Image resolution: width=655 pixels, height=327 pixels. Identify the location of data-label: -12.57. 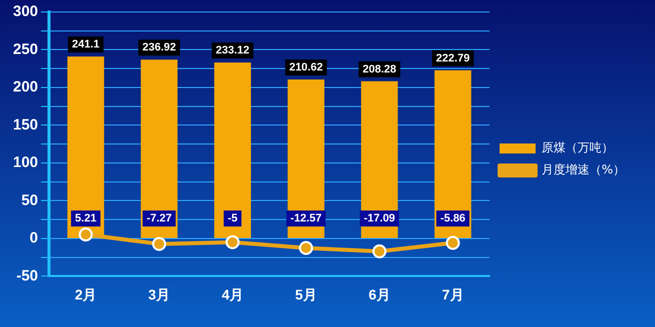
(306, 218).